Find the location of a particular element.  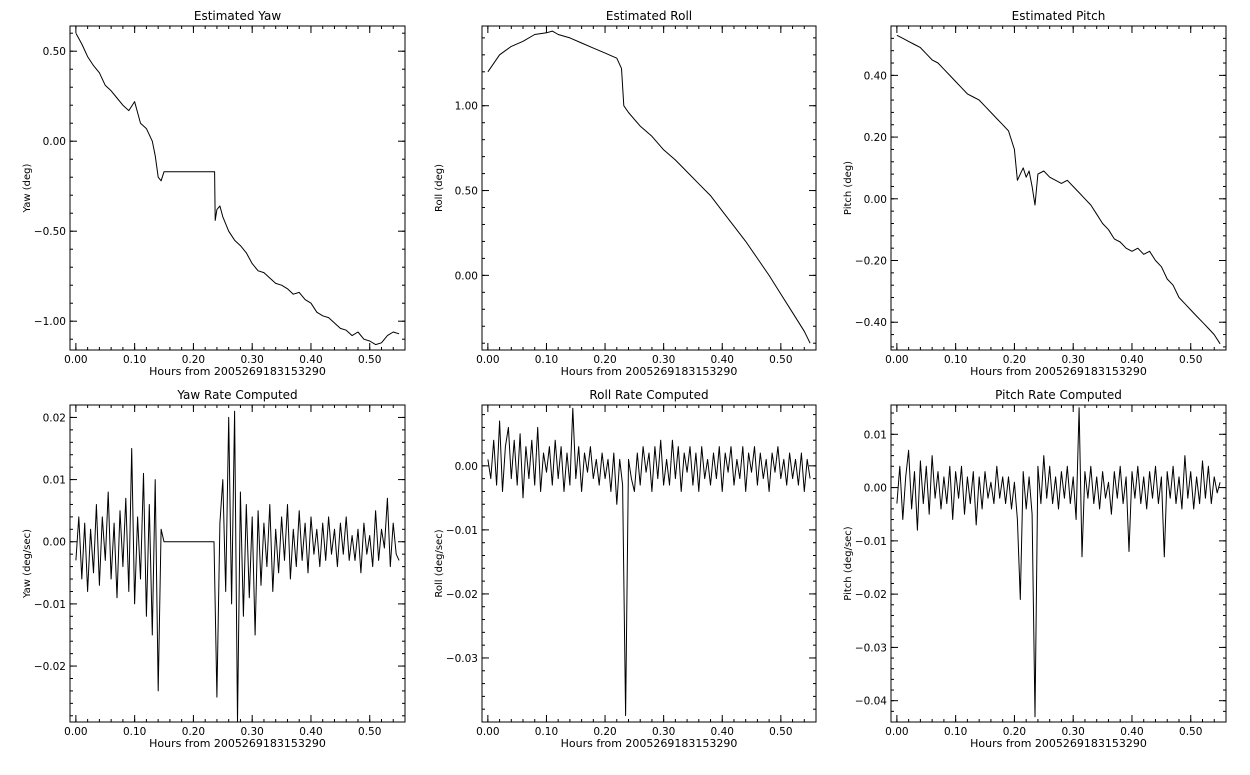

series-line-pitch-rate is located at coordinates (1058, 562).